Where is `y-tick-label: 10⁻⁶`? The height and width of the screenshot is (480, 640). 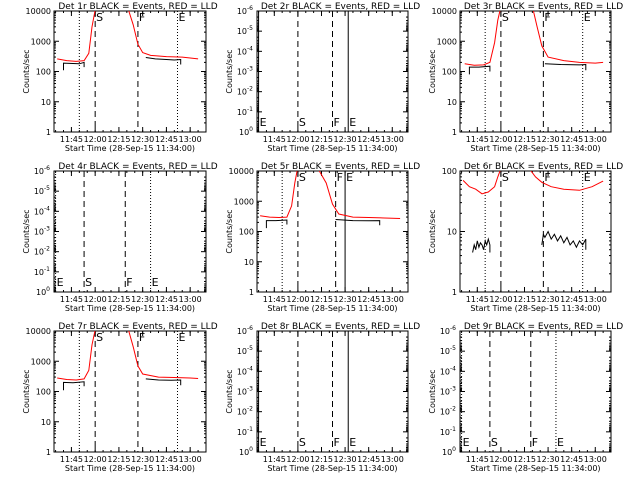
y-tick-label: 10⁻⁶ is located at coordinates (245, 10).